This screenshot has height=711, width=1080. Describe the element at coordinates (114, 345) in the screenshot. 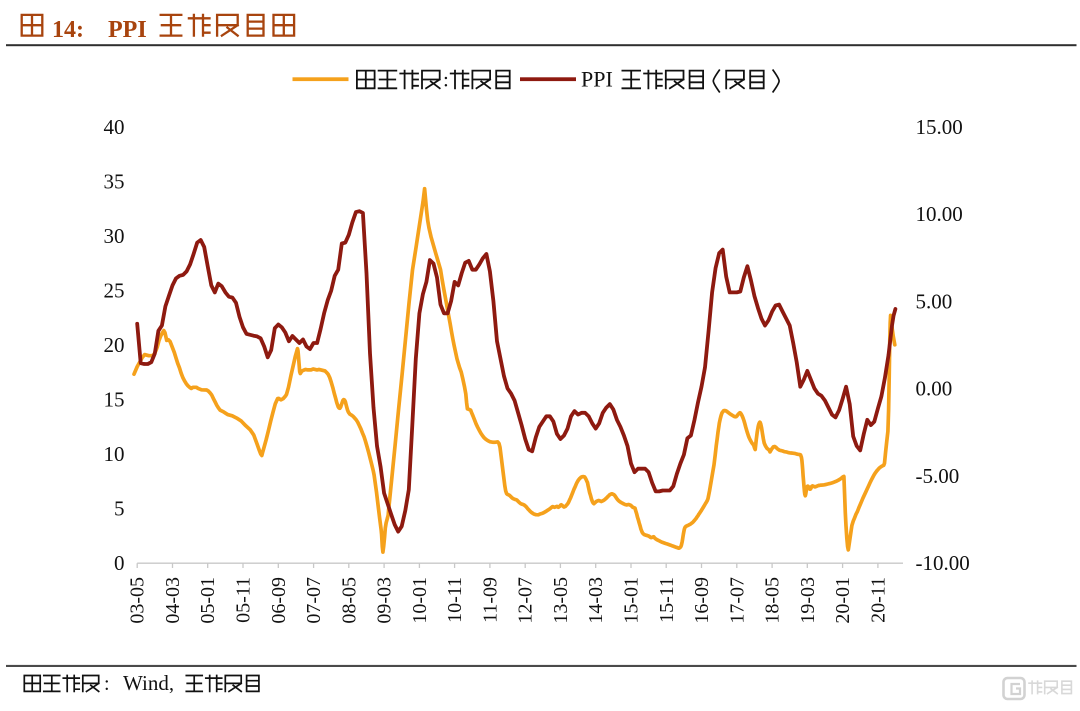

I see `svg-text: 20` at that location.